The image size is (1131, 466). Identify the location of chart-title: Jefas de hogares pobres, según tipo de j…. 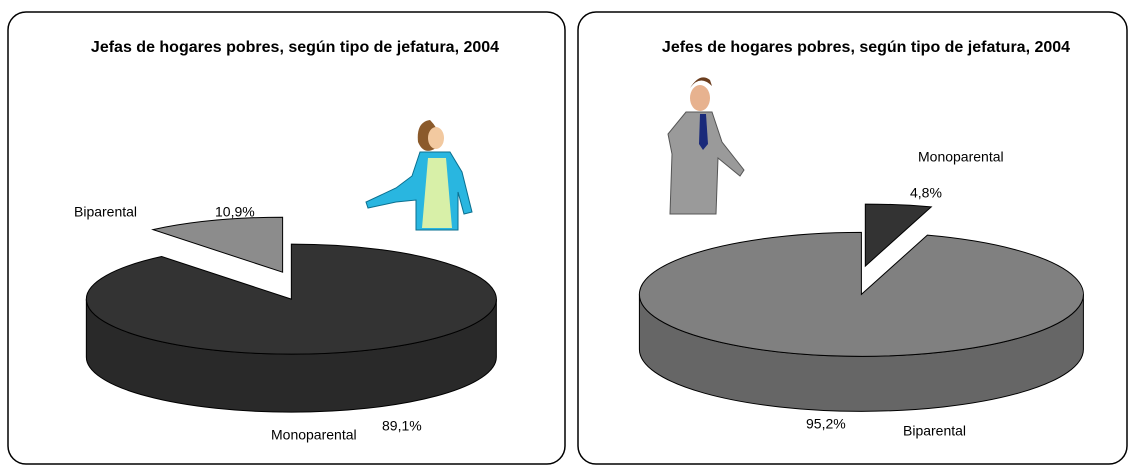
(295, 47).